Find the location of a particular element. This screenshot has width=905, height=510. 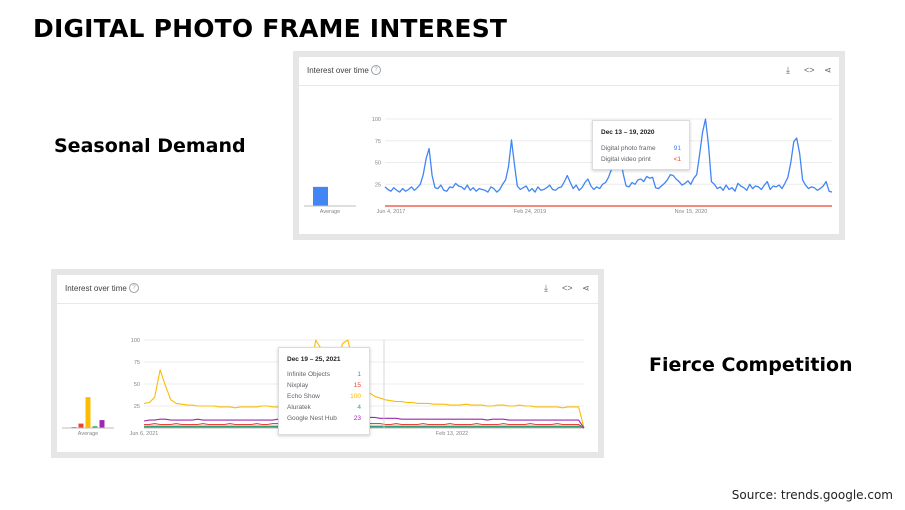

tooltip-series-name: Digital video print is located at coordinates (626, 159).